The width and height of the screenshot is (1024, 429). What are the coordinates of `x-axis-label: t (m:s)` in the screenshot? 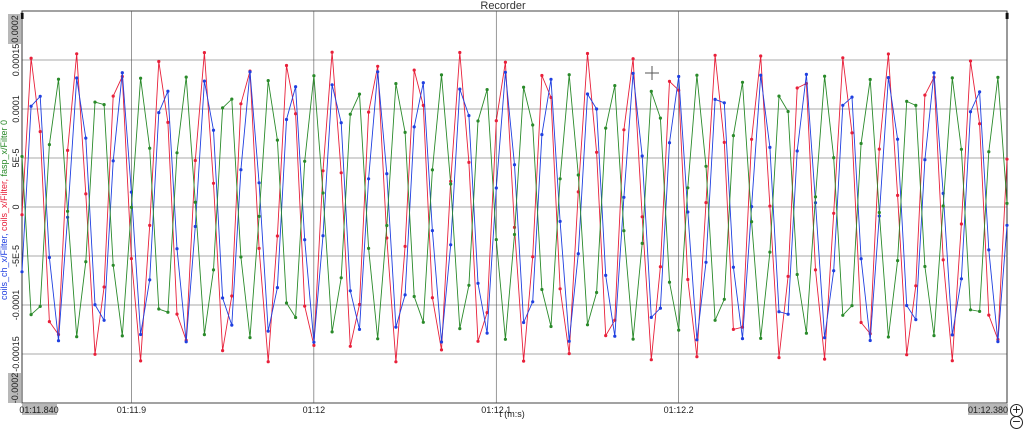 It's located at (512, 414).